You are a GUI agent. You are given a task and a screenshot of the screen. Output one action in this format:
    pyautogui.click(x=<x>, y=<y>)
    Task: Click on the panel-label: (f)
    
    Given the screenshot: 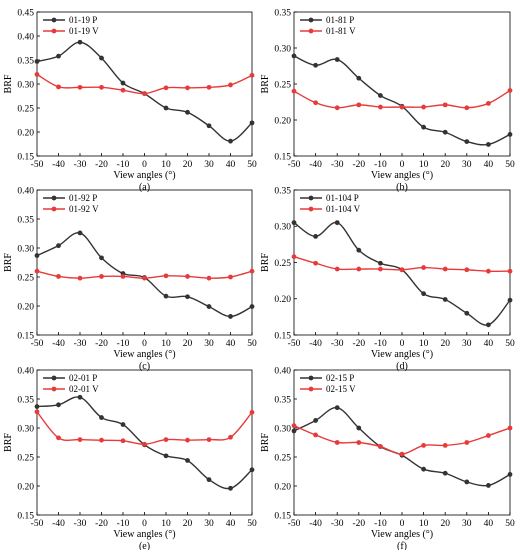 What is the action you would take?
    pyautogui.click(x=402, y=545)
    